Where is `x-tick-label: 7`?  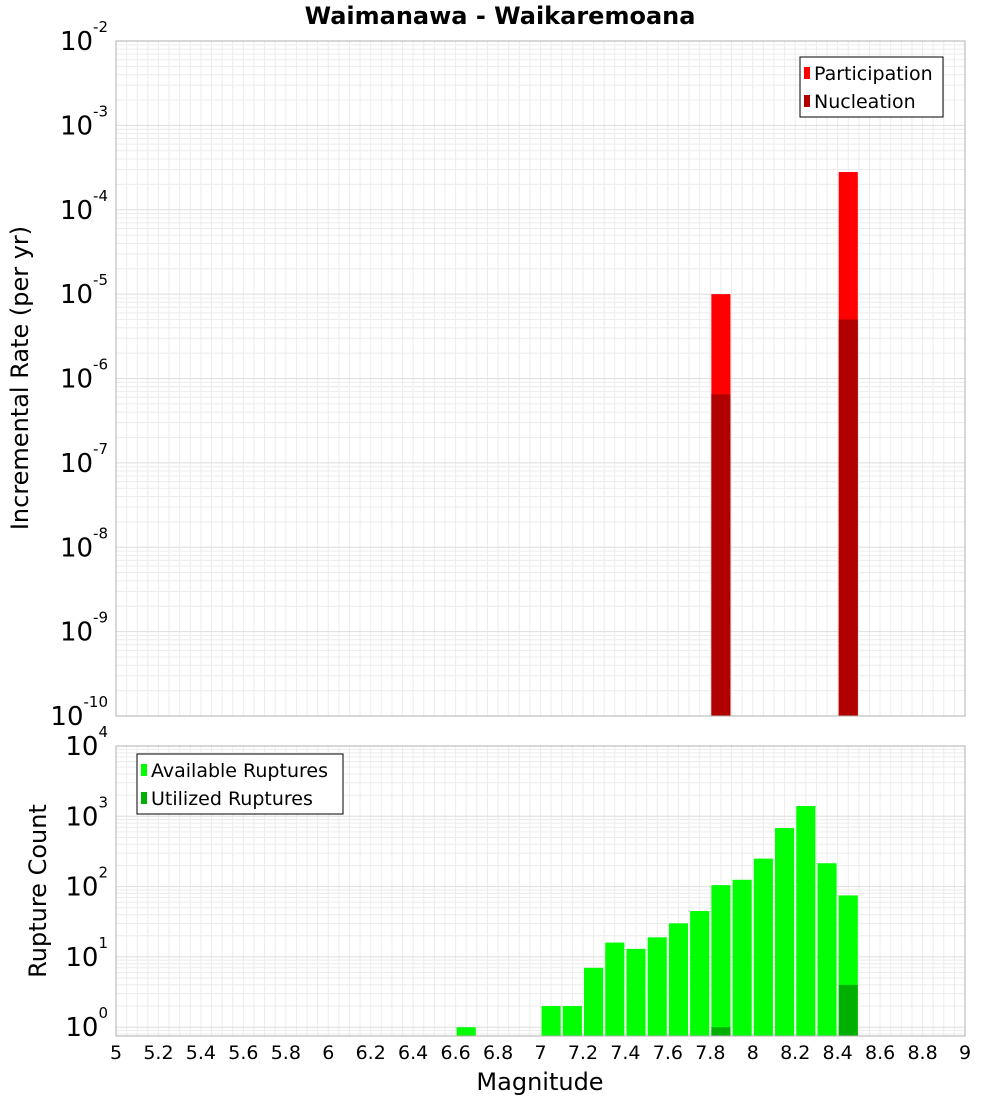 x-tick-label: 7 is located at coordinates (540, 1053).